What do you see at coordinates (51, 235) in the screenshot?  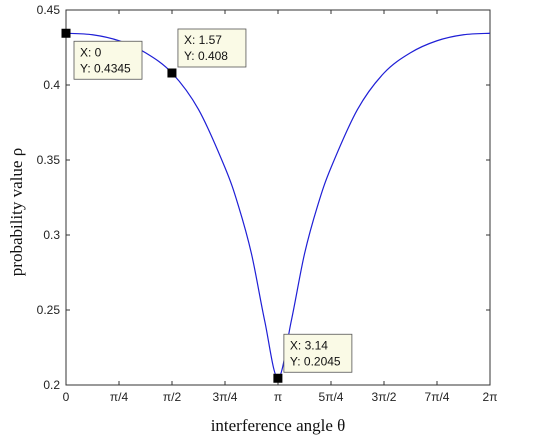 I see `y-tick-label: 0.3` at bounding box center [51, 235].